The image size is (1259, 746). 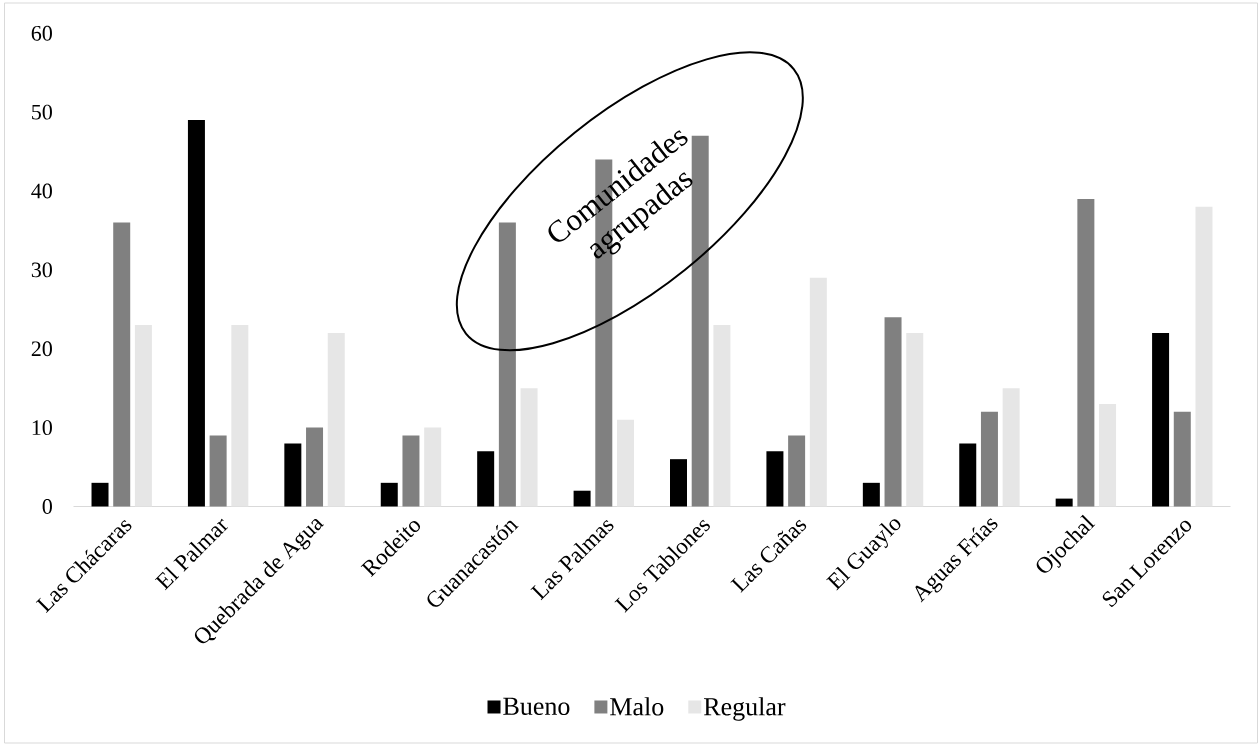 I want to click on legend-label: Malo, so click(x=637, y=706).